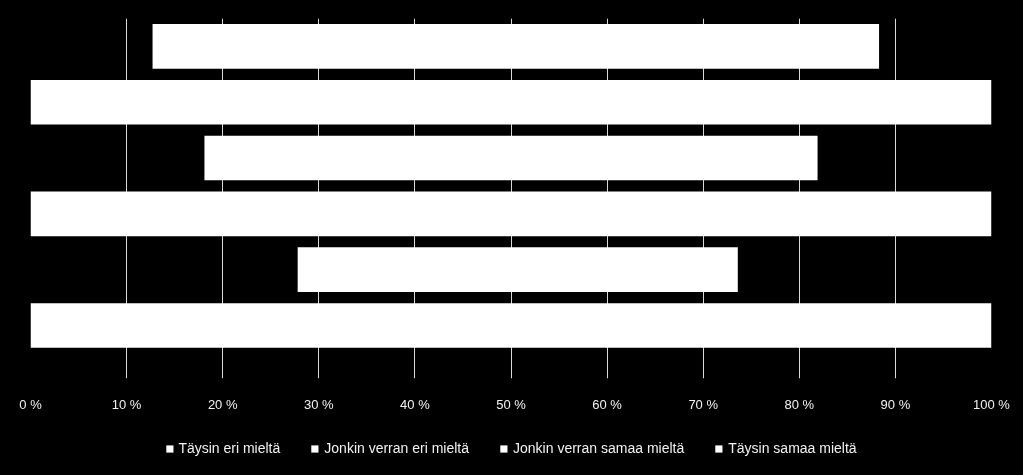  Describe the element at coordinates (599, 448) in the screenshot. I see `legend-label: Jonkin verran samaa mieltä` at that location.